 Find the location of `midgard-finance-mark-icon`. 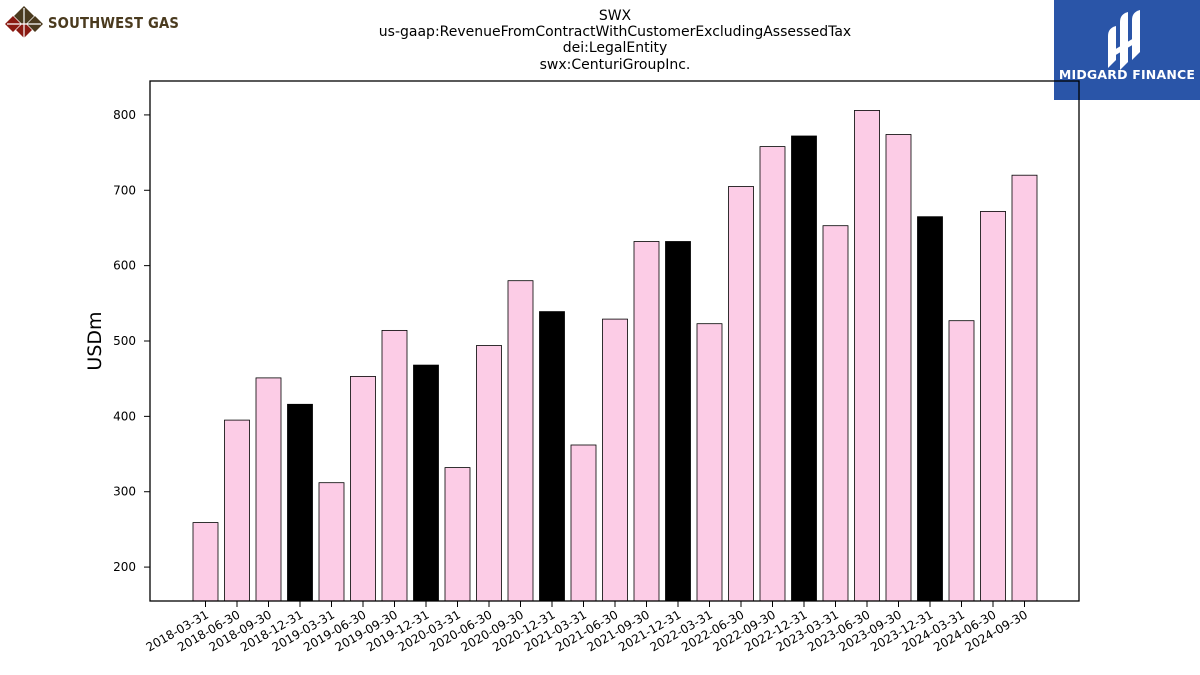

midgard-finance-mark-icon is located at coordinates (1124, 40).